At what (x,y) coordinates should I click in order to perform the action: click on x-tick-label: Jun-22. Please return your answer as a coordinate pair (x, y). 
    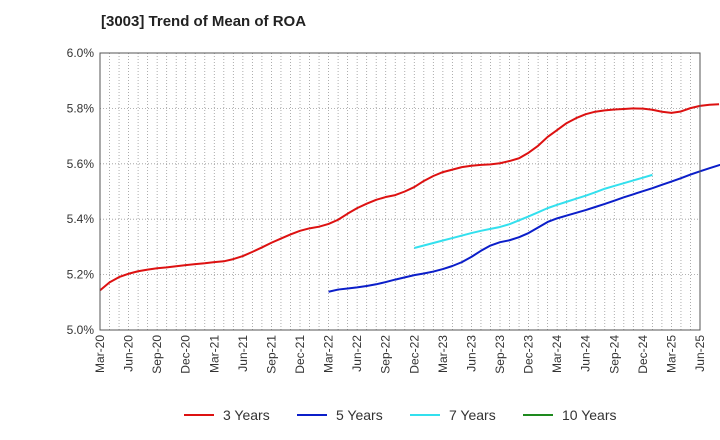
    Looking at the image, I should click on (357, 353).